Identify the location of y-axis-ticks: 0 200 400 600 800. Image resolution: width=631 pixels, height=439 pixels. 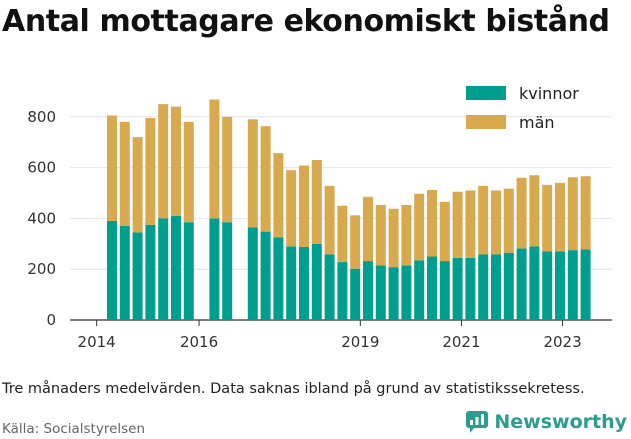
(41, 218).